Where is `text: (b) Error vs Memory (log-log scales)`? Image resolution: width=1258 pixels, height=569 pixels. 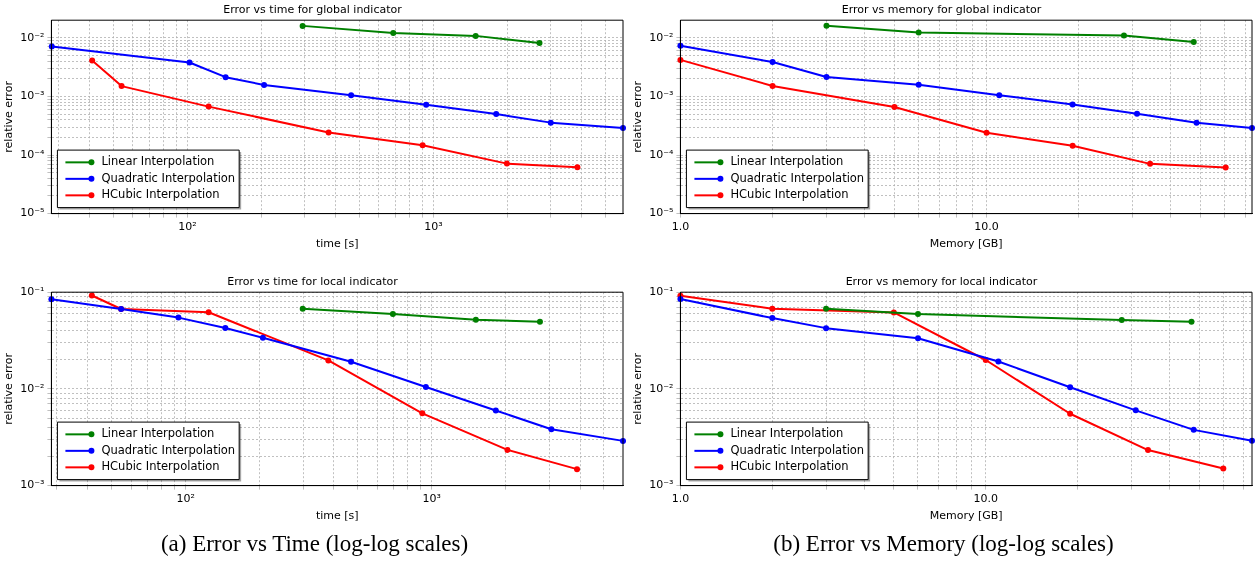
text: (b) Error vs Memory (log-log scales) is located at coordinates (943, 544).